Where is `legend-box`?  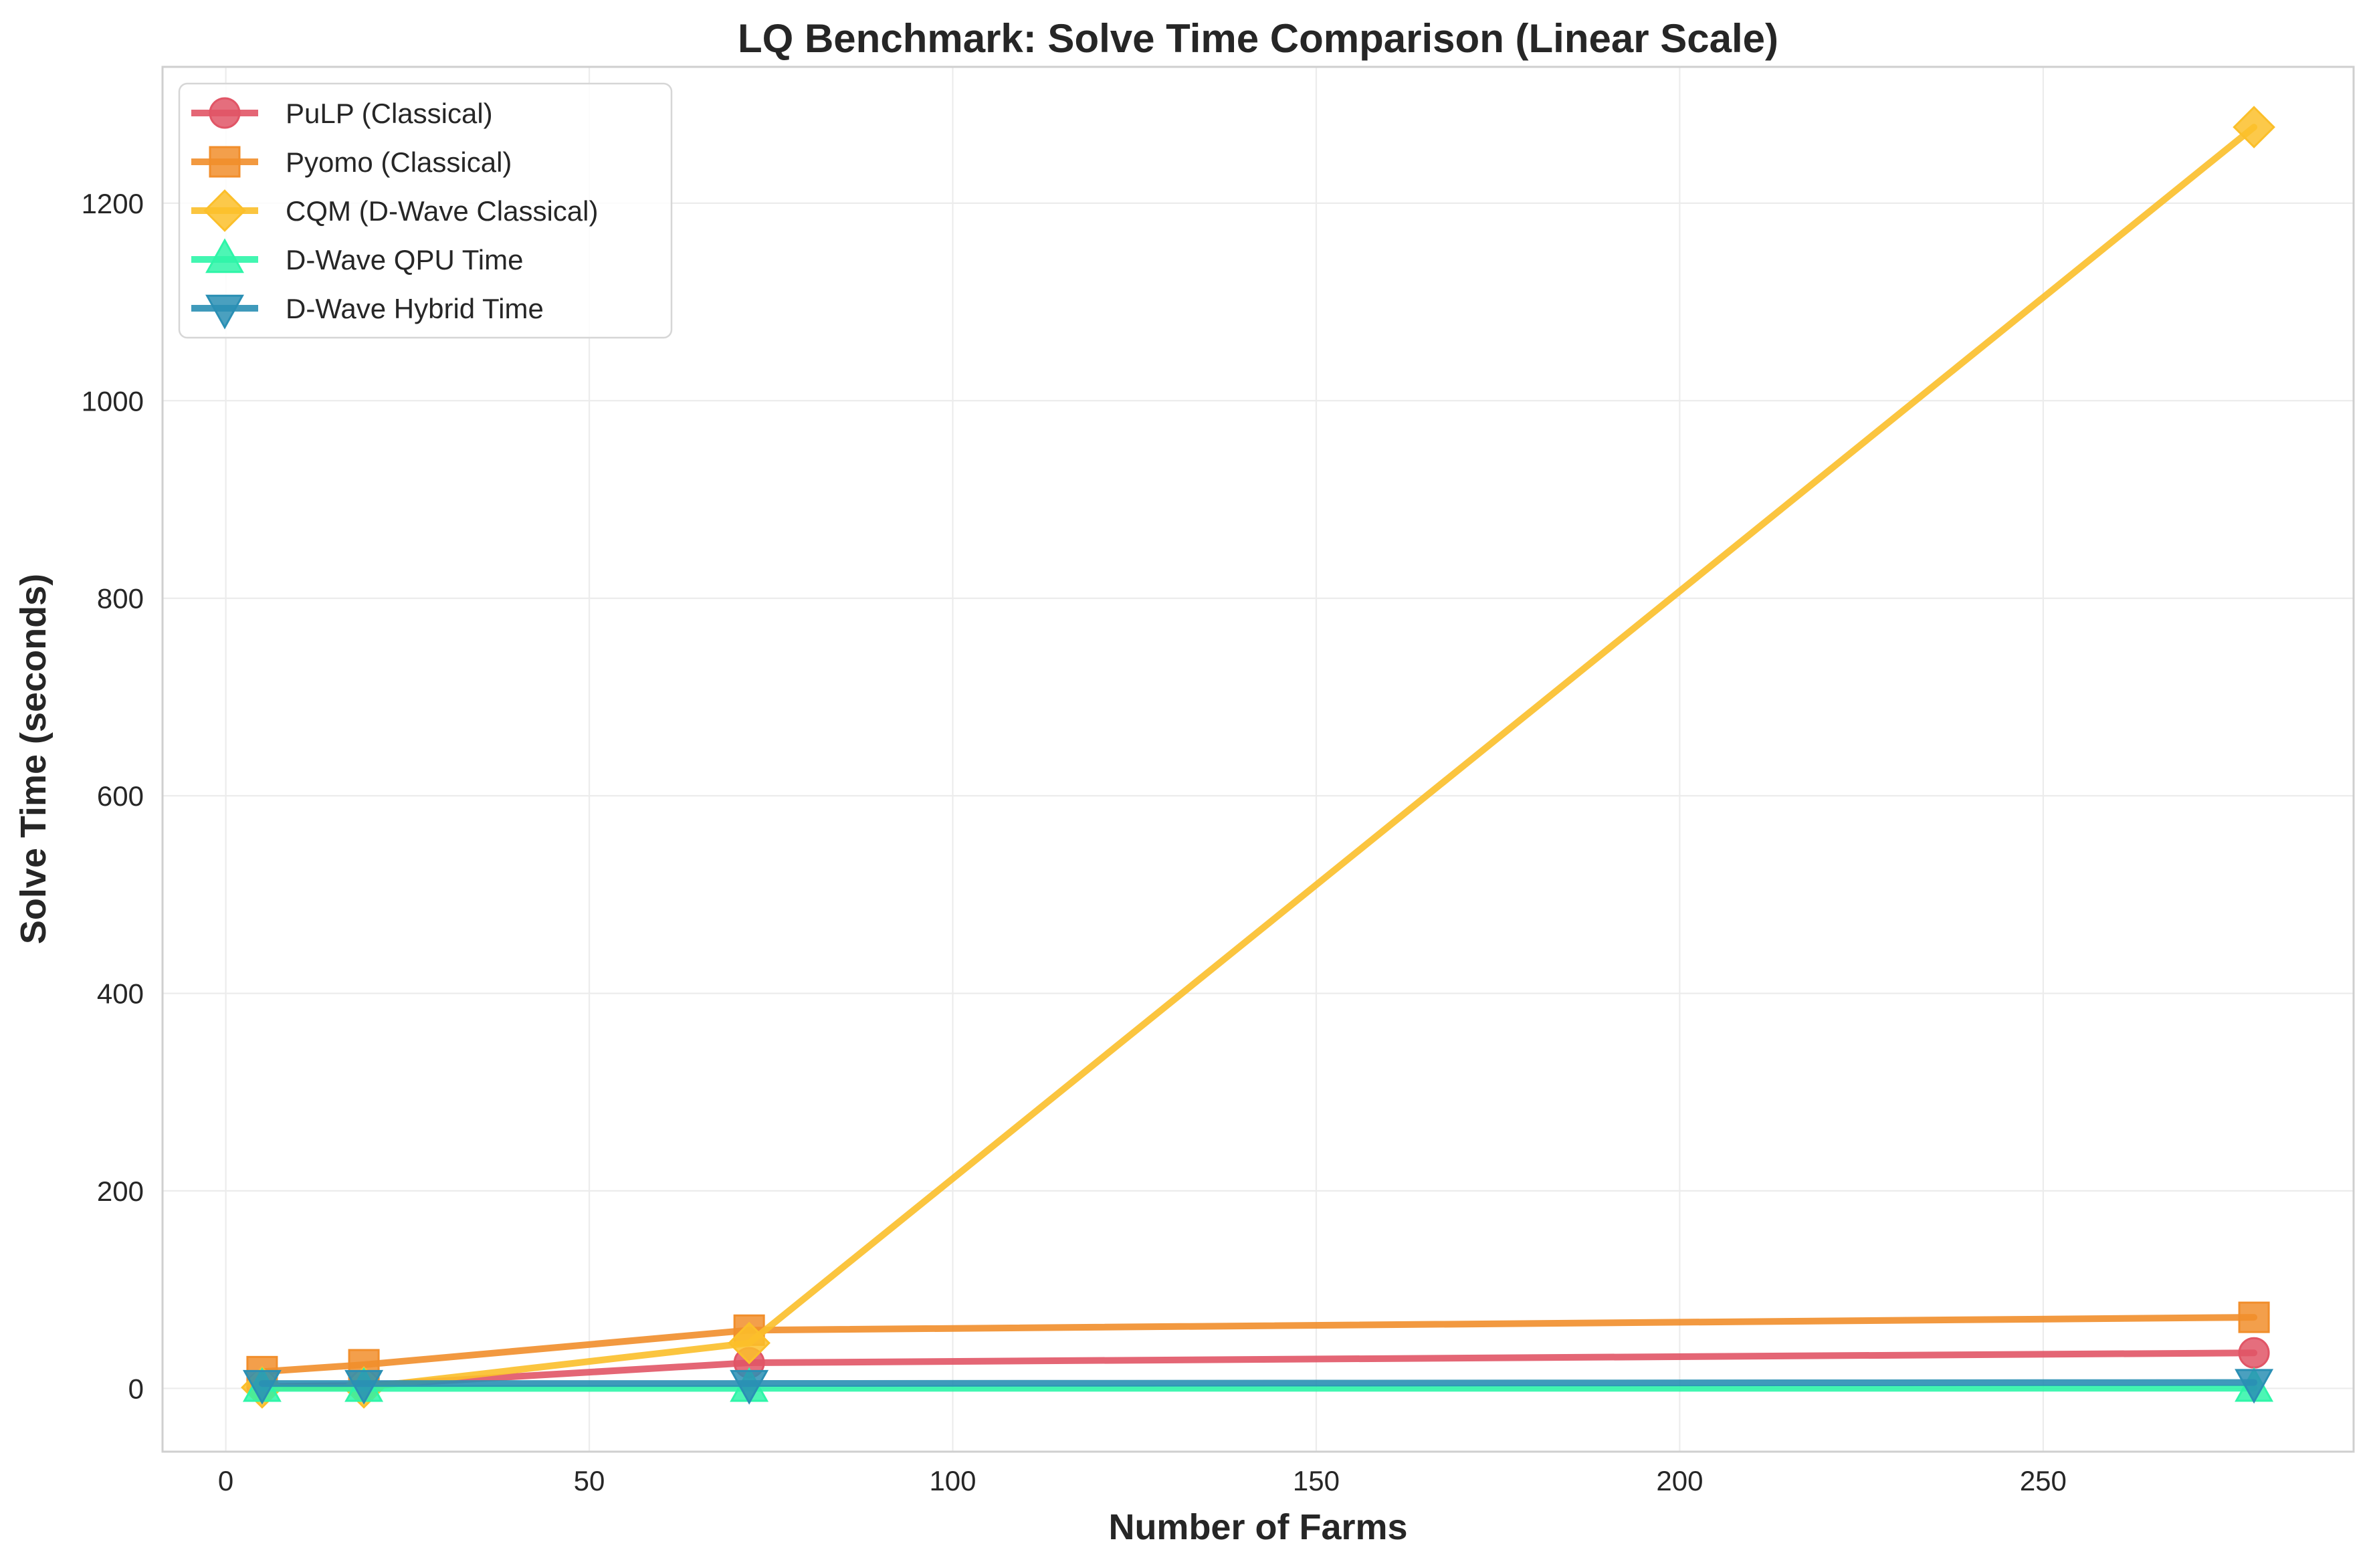
legend-box is located at coordinates (425, 210).